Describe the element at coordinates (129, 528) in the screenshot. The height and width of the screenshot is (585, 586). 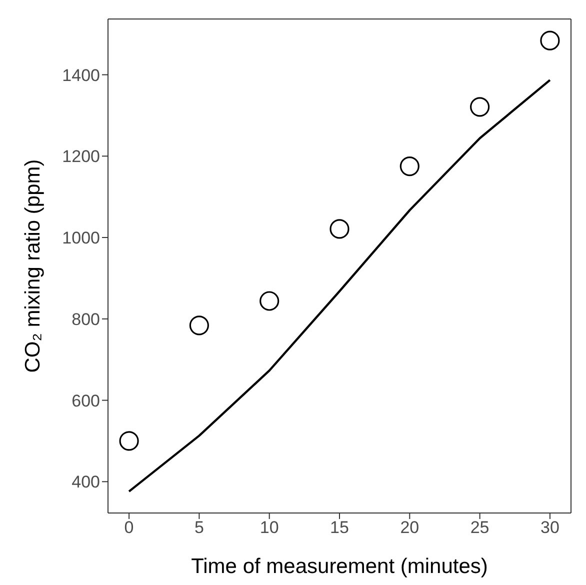
I see `x-tick-label: 0` at that location.